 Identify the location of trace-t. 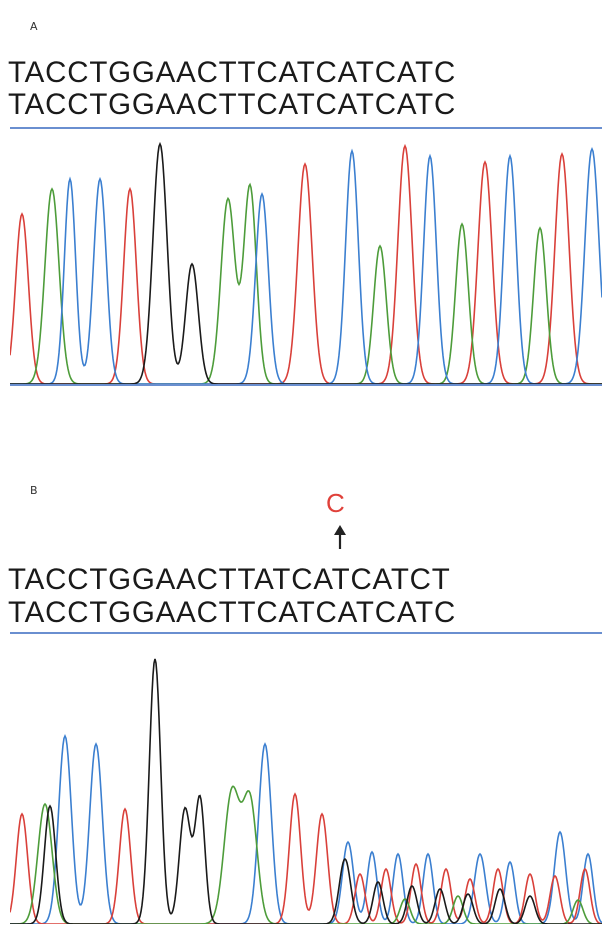
(306, 858).